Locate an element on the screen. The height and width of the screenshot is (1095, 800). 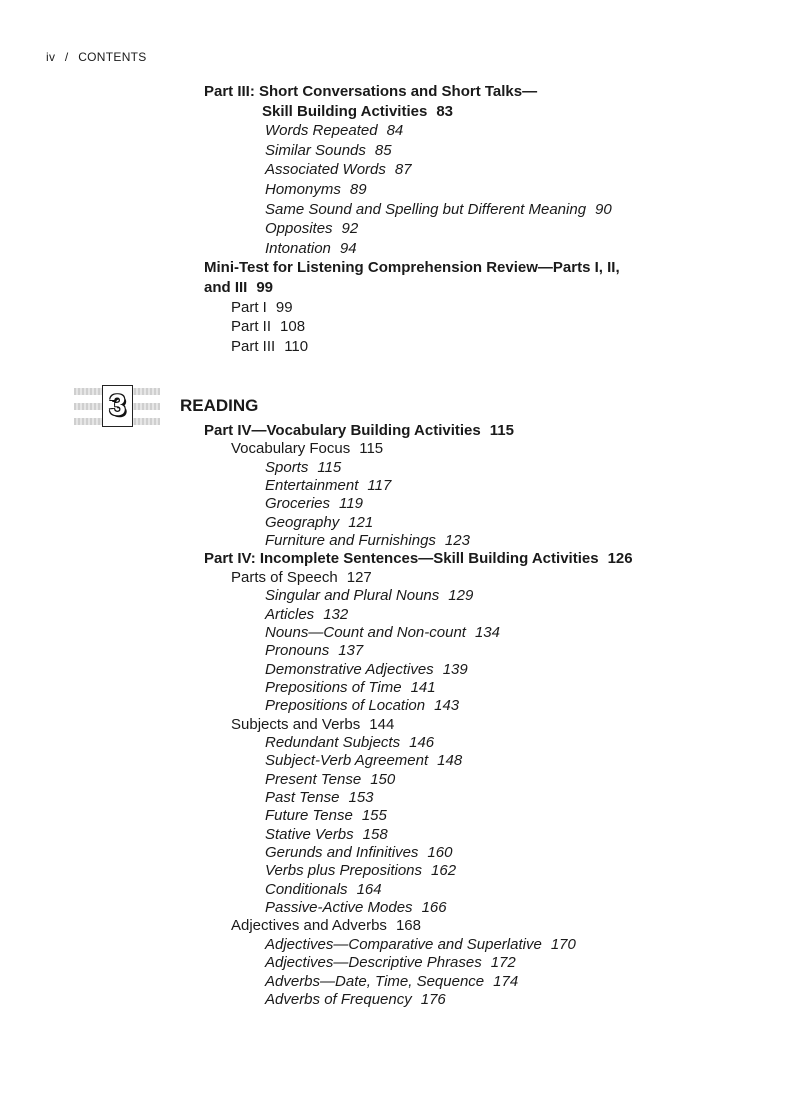
toc-entry: Similar Sounds 85 is located at coordinates (328, 150).